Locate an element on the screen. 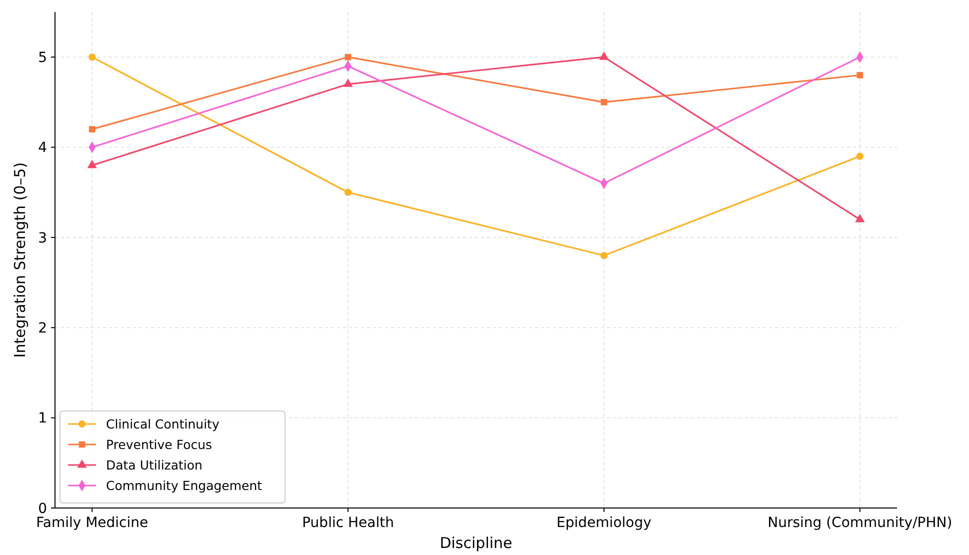 This screenshot has width=969, height=555. legend-label: Clinical Continuity is located at coordinates (163, 424).